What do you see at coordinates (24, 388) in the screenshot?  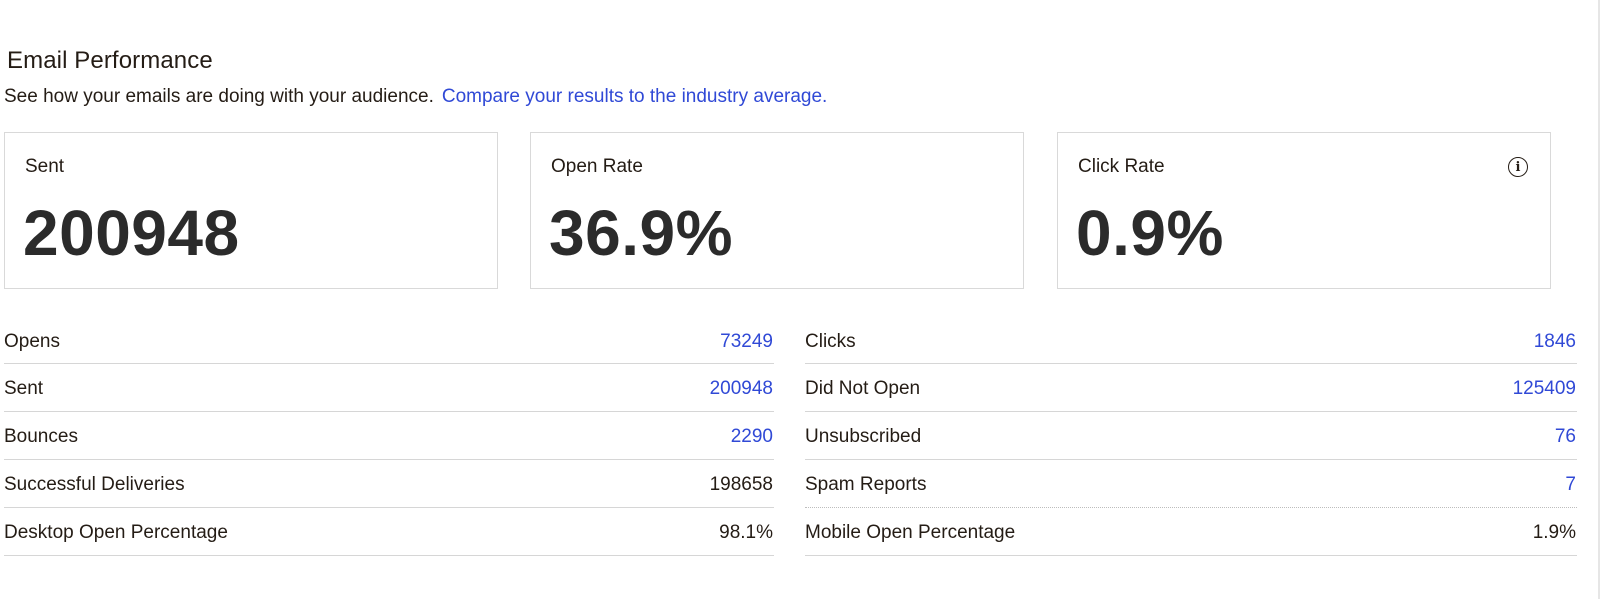 I see `stat-label: Sent` at bounding box center [24, 388].